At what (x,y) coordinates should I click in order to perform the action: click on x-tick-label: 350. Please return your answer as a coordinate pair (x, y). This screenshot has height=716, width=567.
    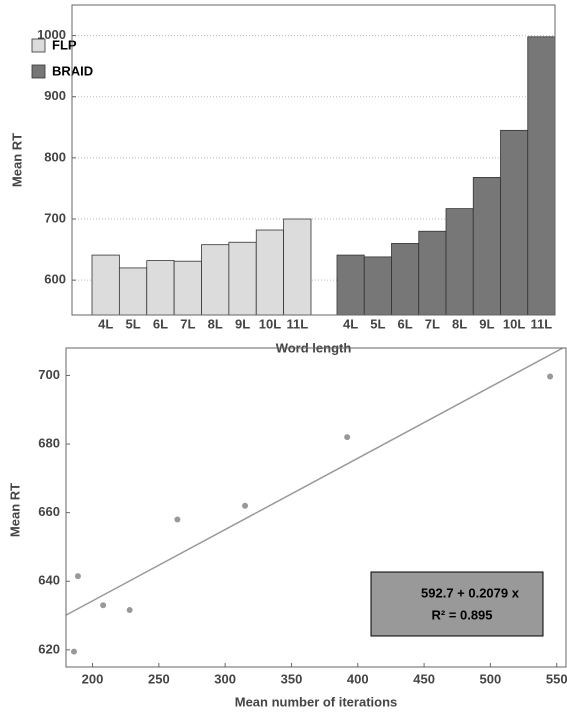
    Looking at the image, I should click on (292, 678).